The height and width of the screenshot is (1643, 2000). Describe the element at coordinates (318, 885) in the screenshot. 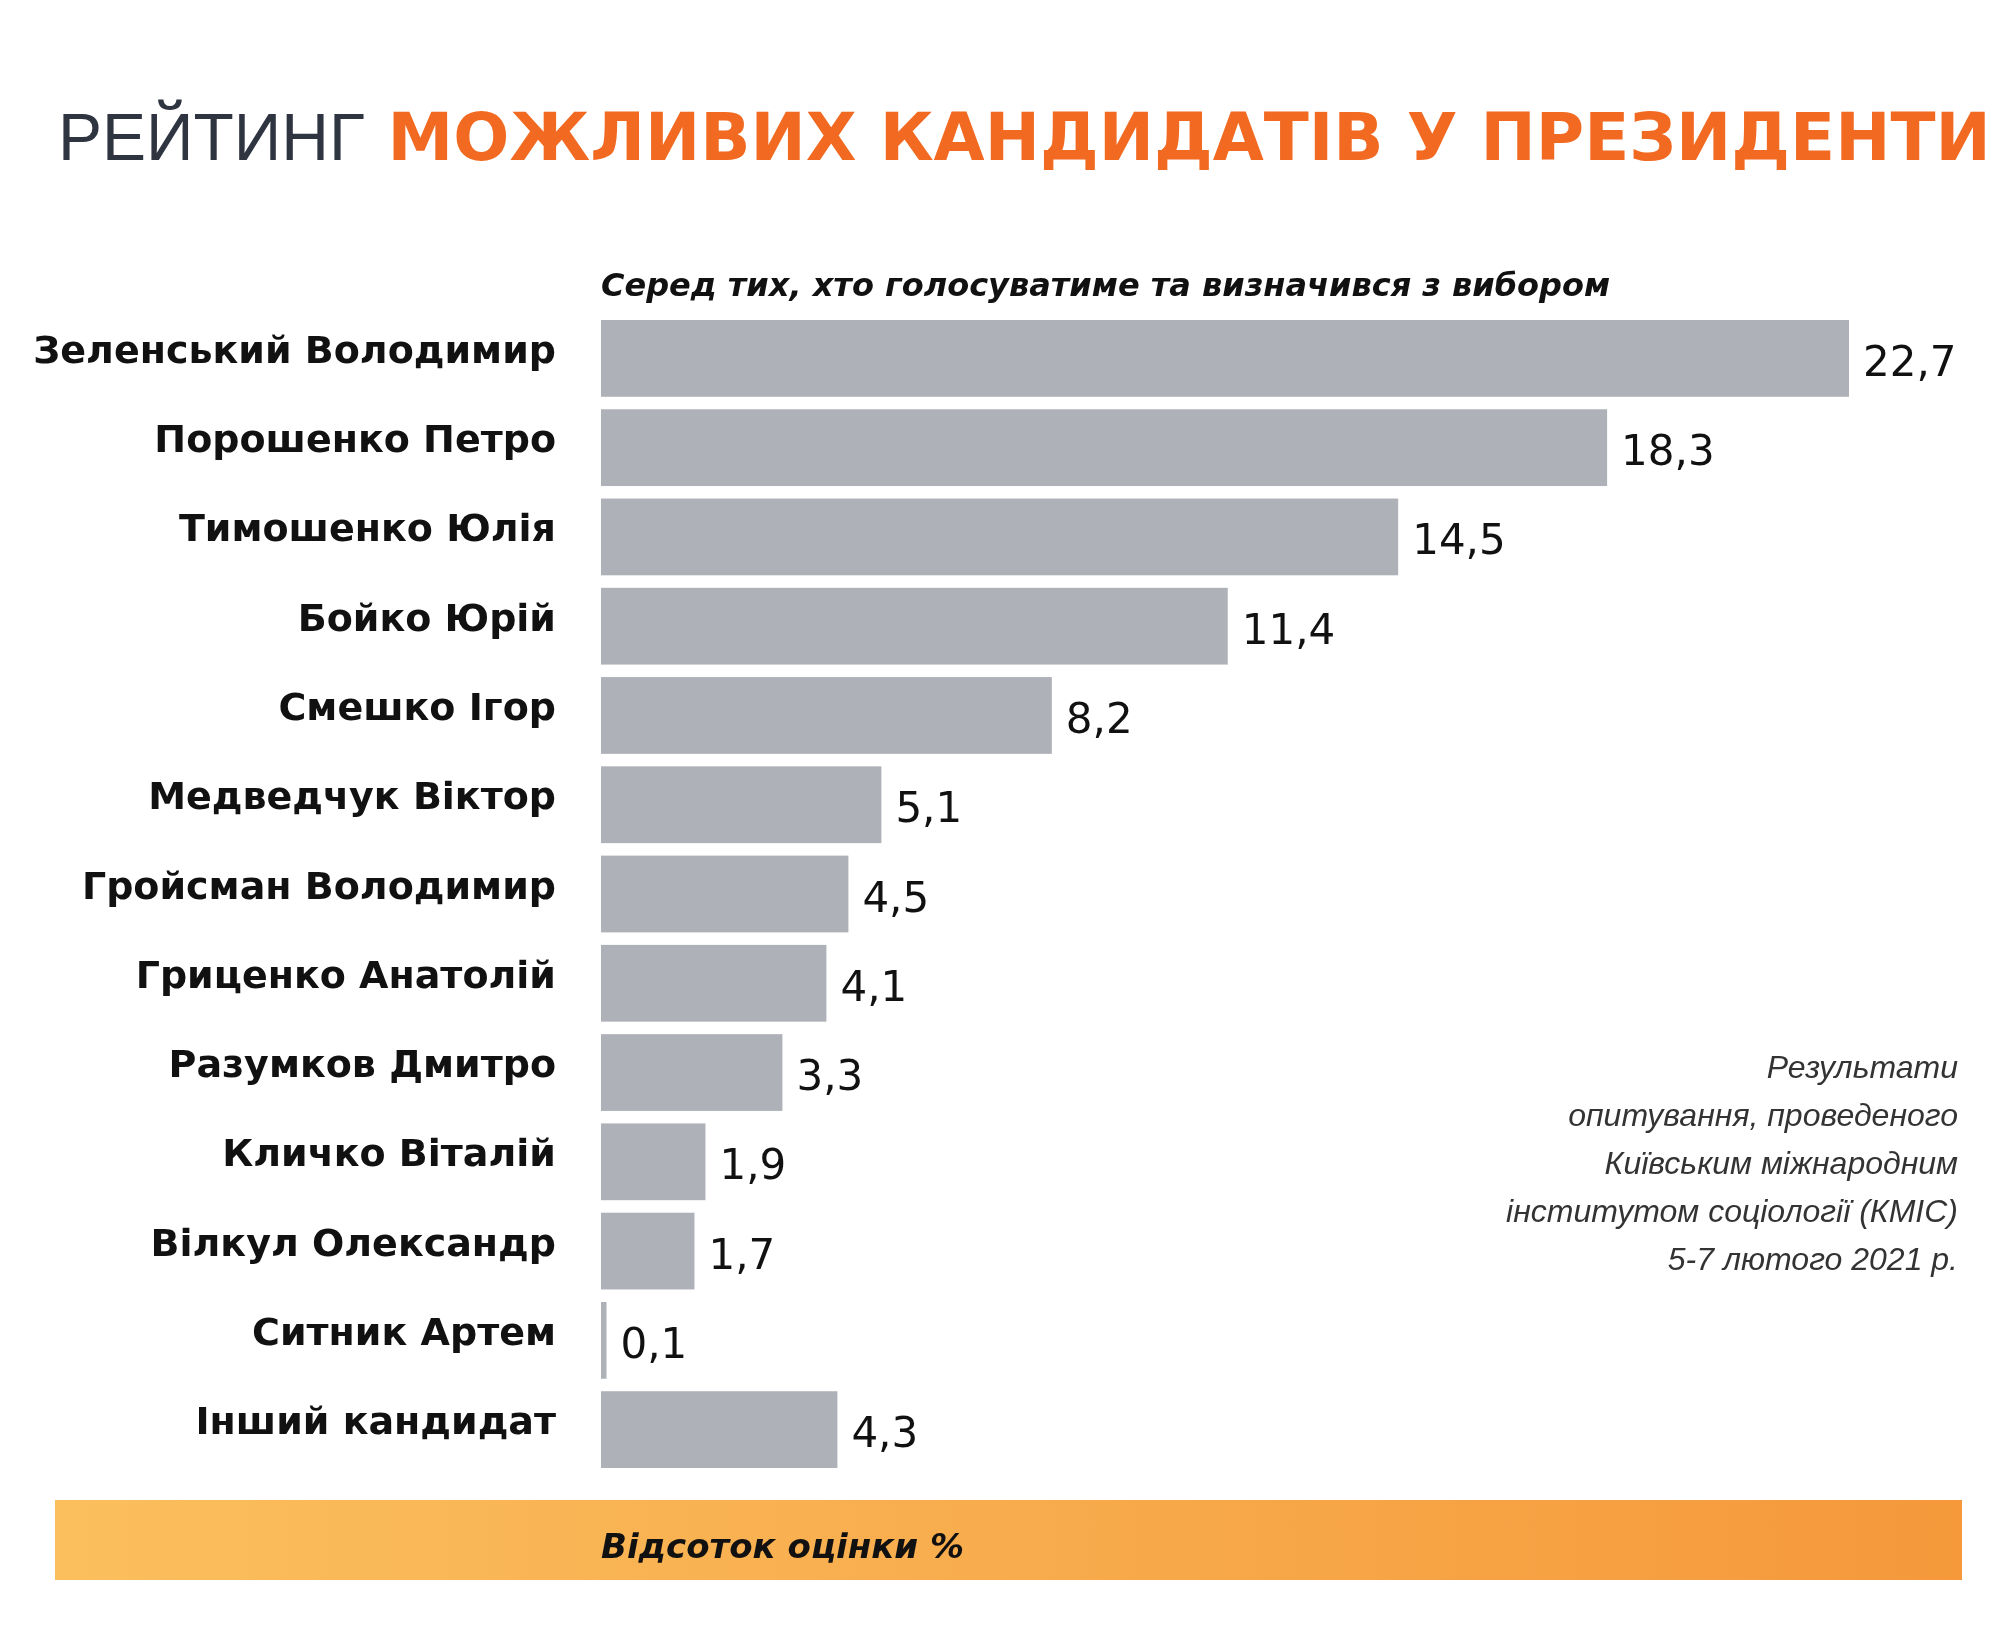

I see `y-tick-label: Гройсман Володимир` at that location.